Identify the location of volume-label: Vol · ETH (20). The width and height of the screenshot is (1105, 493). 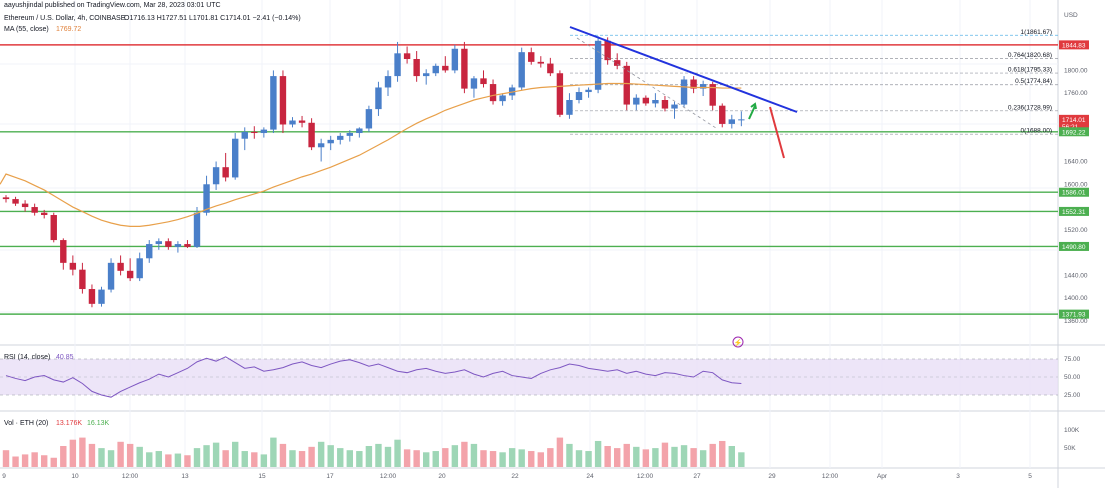
(26, 423).